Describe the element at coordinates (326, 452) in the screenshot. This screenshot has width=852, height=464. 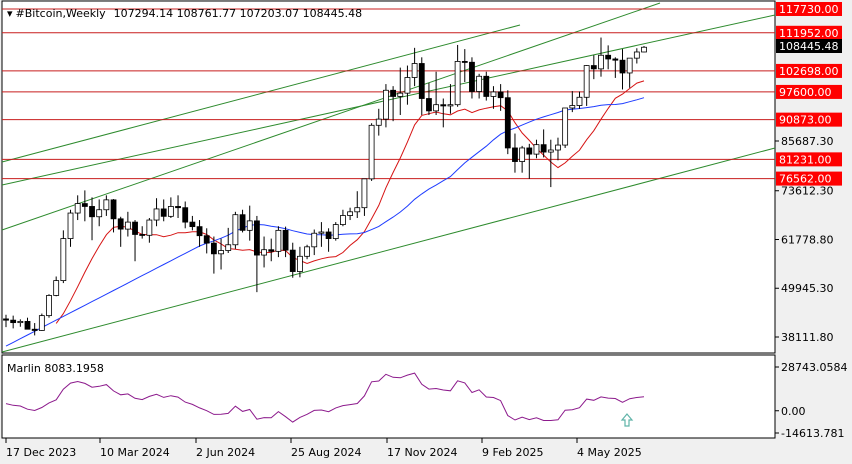
I see `time-tick-label: 25 Aug 2024` at that location.